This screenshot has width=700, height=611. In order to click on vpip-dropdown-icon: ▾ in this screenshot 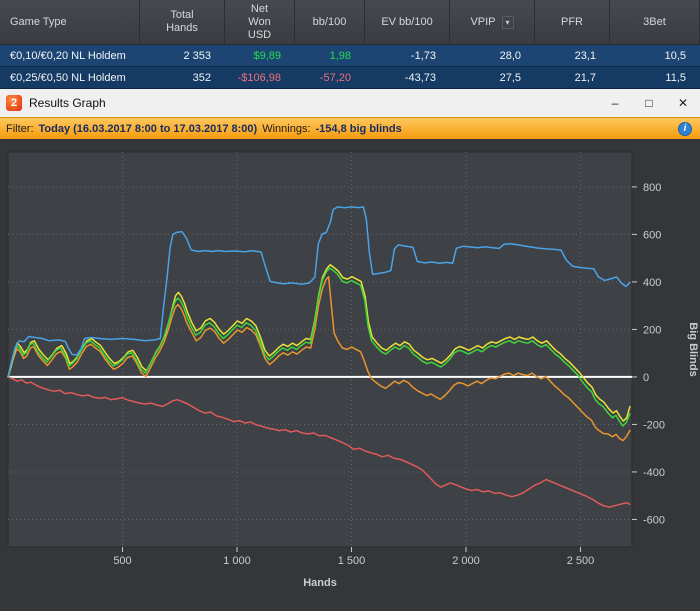, I will do `click(507, 22)`.